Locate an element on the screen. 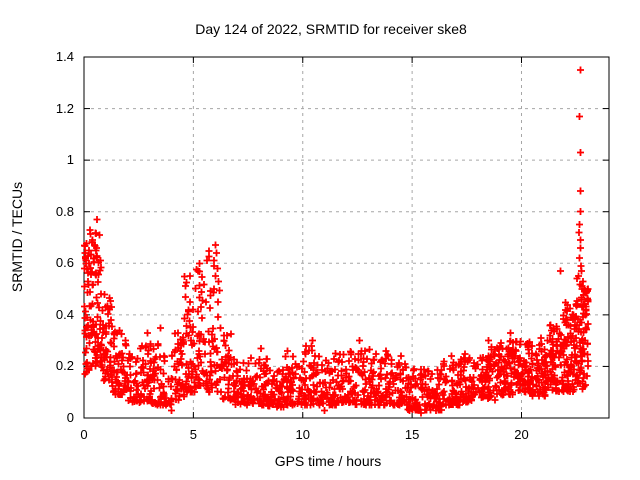  y-tick-label: 1 is located at coordinates (70, 160).